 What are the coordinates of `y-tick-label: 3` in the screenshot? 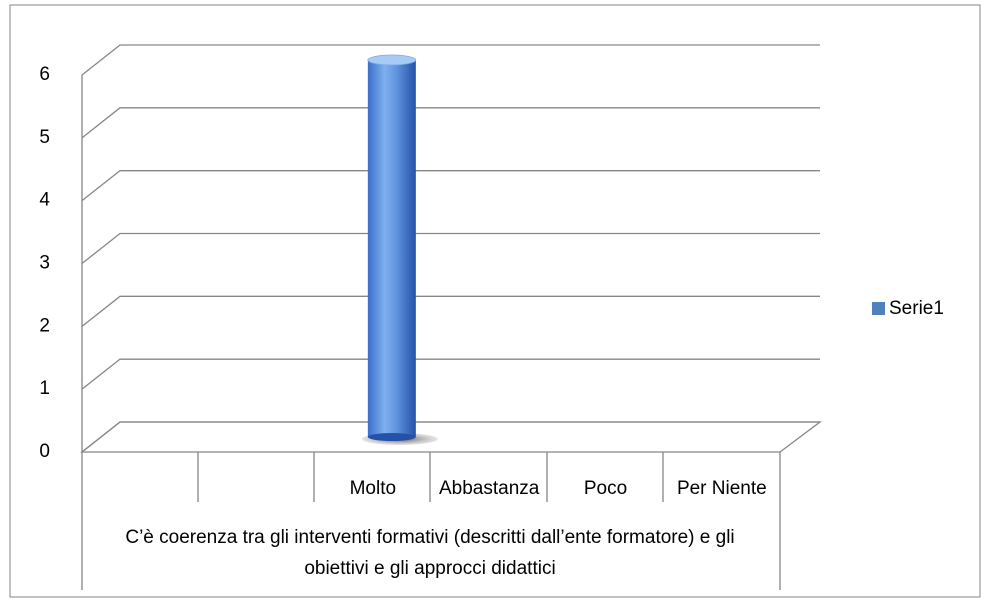 It's located at (44, 263).